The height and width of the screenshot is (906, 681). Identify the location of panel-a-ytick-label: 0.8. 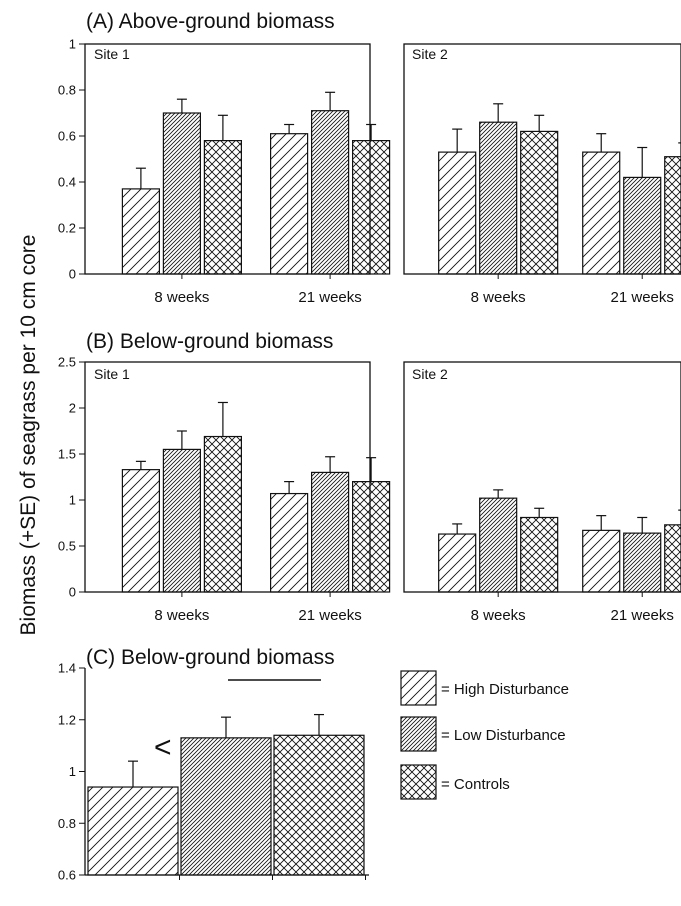
(67, 90).